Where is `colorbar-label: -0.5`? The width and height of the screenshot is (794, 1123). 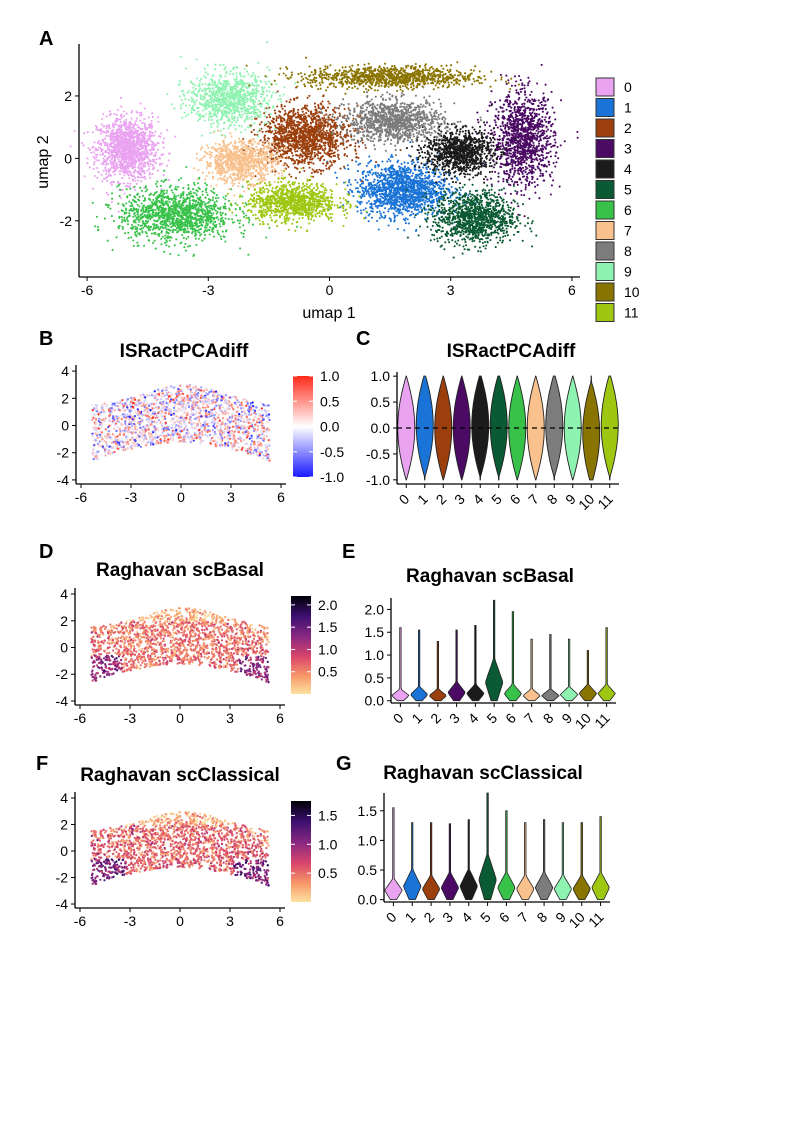
colorbar-label: -0.5 is located at coordinates (332, 452).